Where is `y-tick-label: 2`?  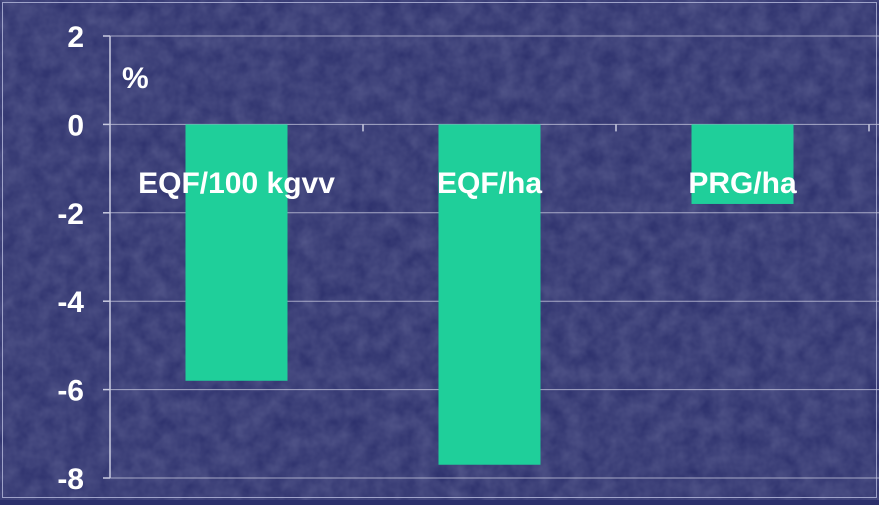
y-tick-label: 2 is located at coordinates (75, 37).